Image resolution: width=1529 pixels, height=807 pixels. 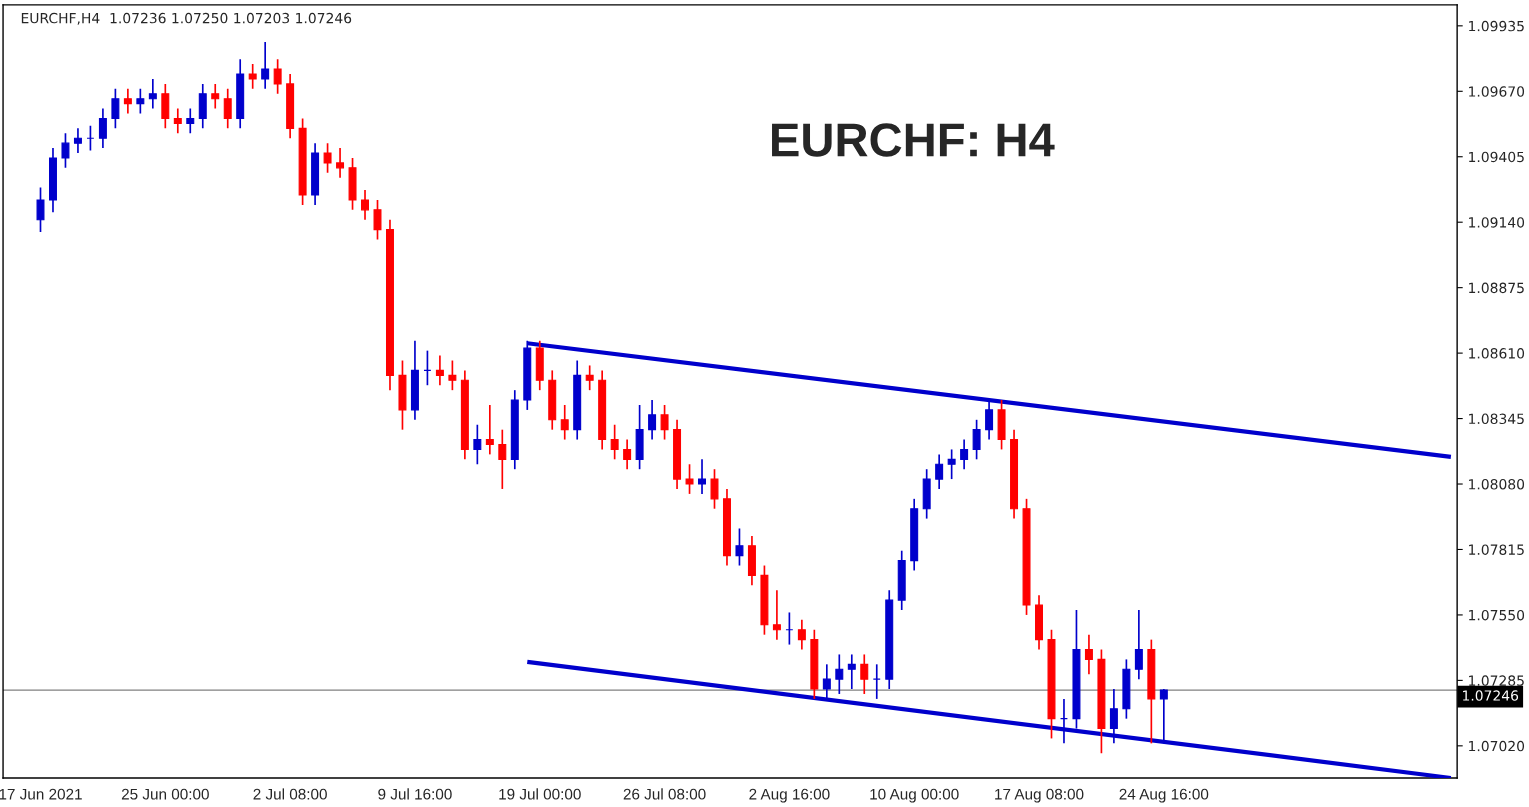 What do you see at coordinates (290, 794) in the screenshot?
I see `x-tick-label: 2 Jul 08:00` at bounding box center [290, 794].